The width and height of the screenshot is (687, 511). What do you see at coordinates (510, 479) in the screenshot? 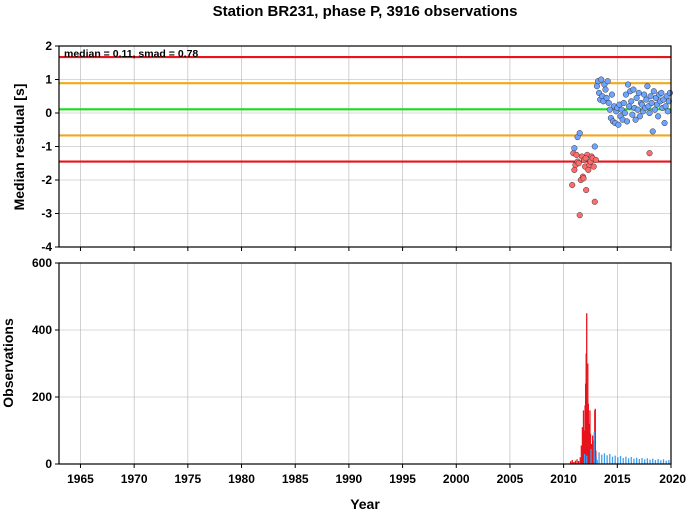
I see `x-tick-label: 2005` at bounding box center [510, 479].